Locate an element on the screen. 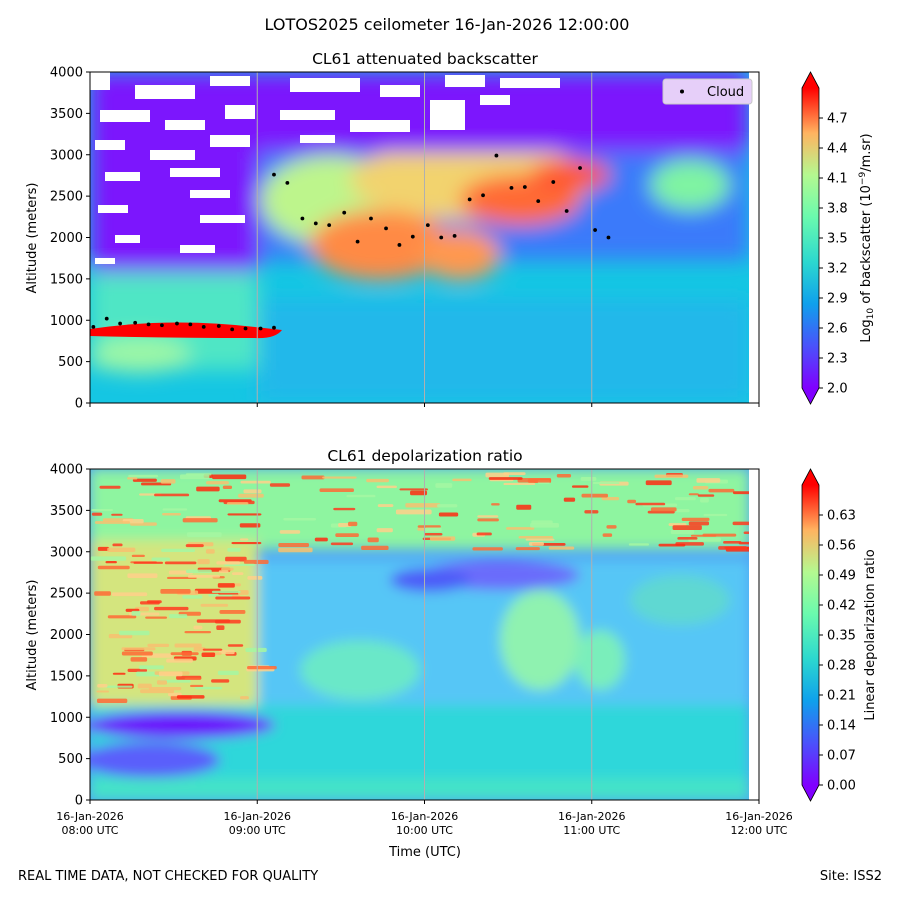 This screenshot has width=900, height=904. top-white-gaps is located at coordinates (325, 168).